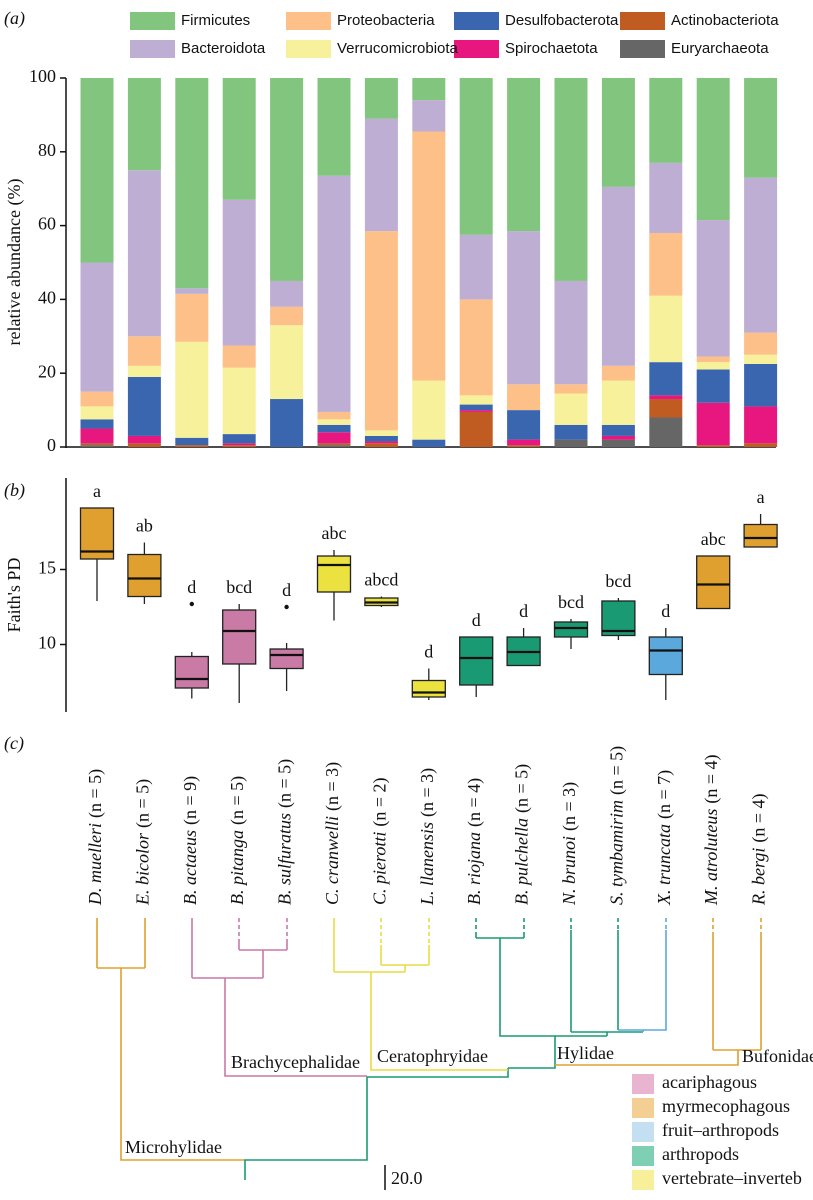 This screenshot has height=1200, width=813. What do you see at coordinates (732, 1178) in the screenshot?
I see `legend-label: vertebrate–inverteb` at bounding box center [732, 1178].